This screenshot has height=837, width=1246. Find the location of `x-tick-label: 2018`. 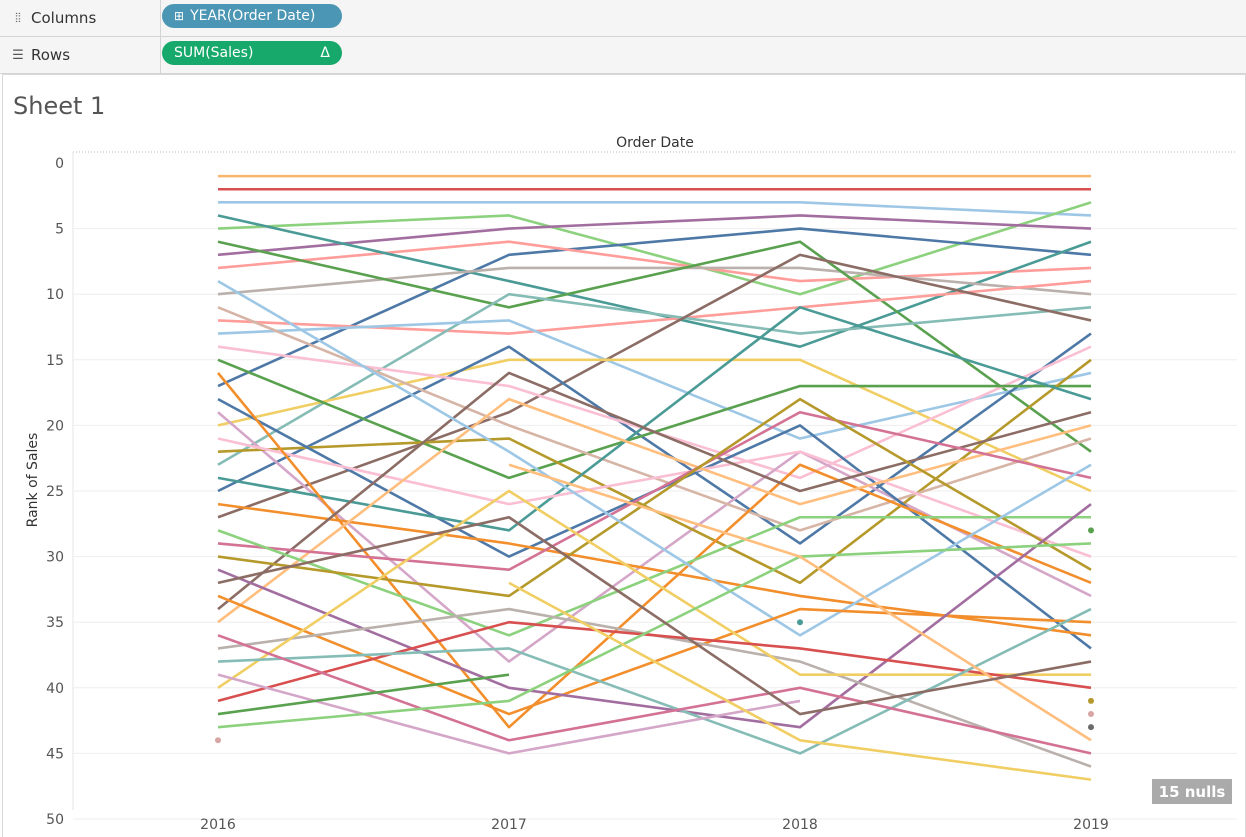

x-tick-label: 2018 is located at coordinates (800, 825).